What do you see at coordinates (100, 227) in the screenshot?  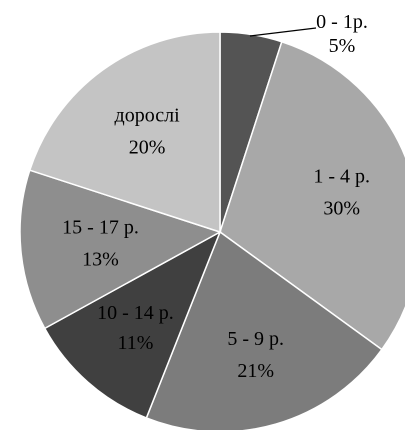 I see `slice-category-label-5: 15 - 17 р.` at bounding box center [100, 227].